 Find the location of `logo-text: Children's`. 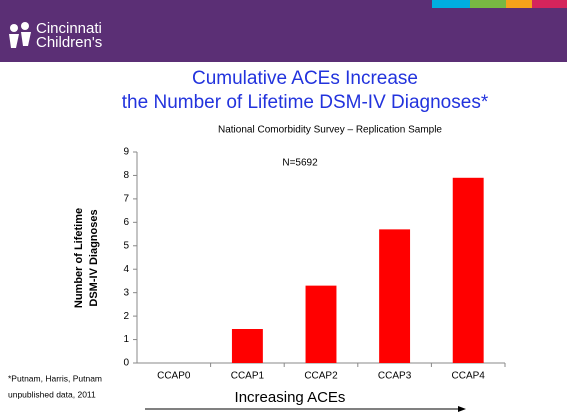

logo-text: Children's is located at coordinates (69, 42).